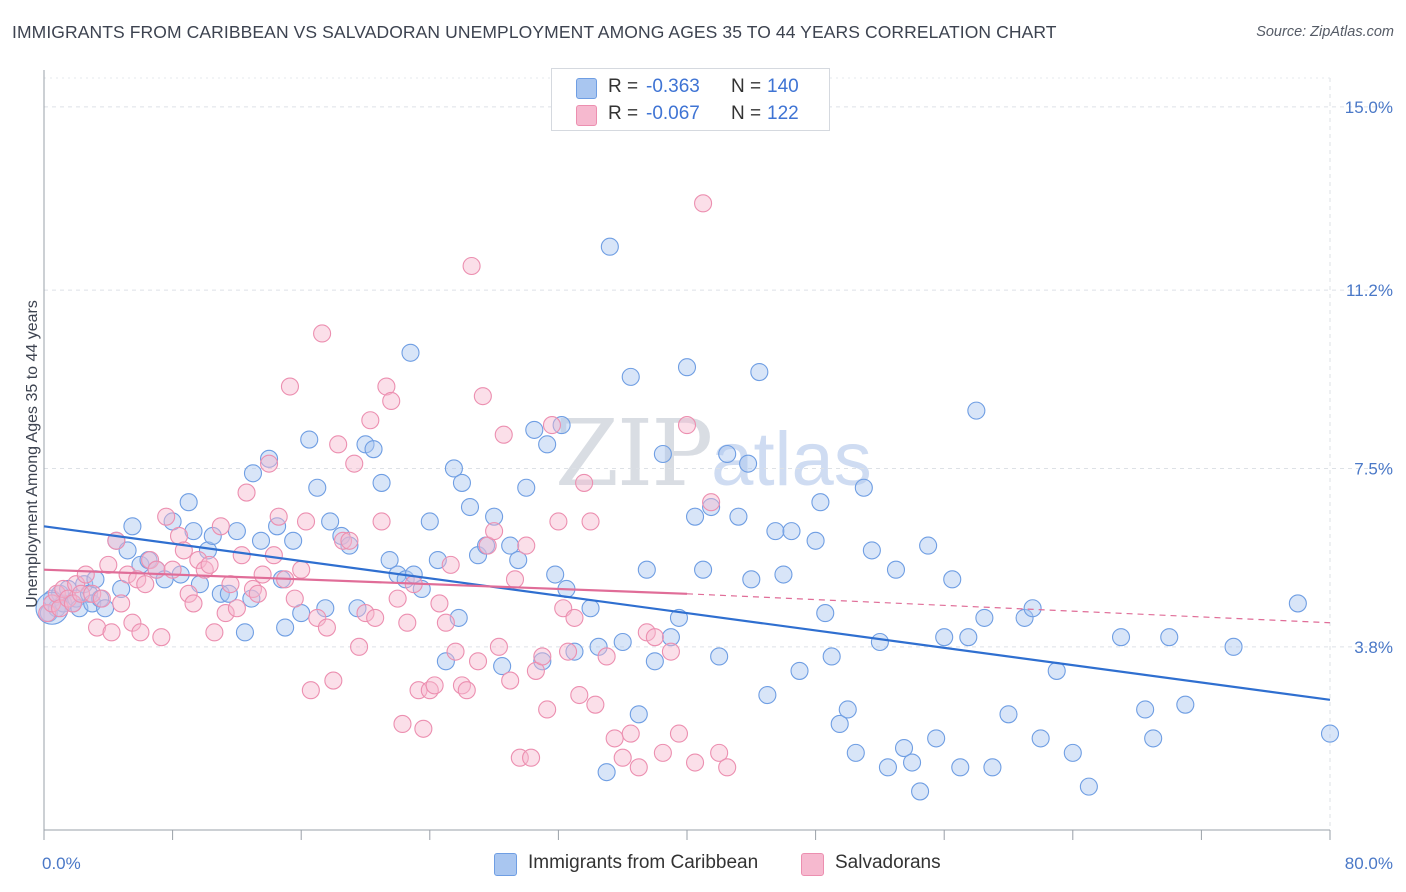  I want to click on y-tick-label: 11.2%, so click(1369, 290).